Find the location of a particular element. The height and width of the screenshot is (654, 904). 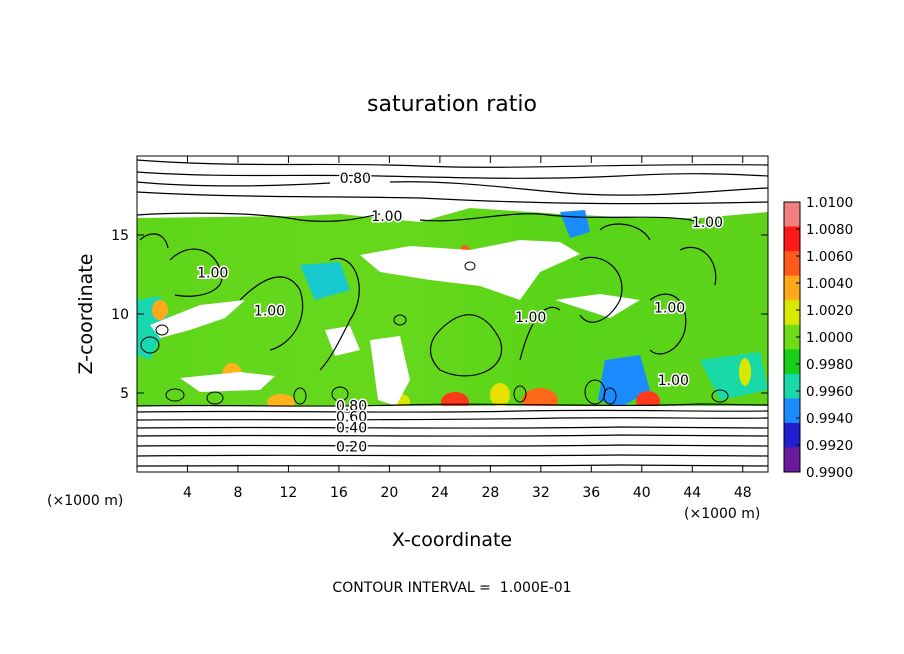

x-tick-label: 36 is located at coordinates (591, 493).